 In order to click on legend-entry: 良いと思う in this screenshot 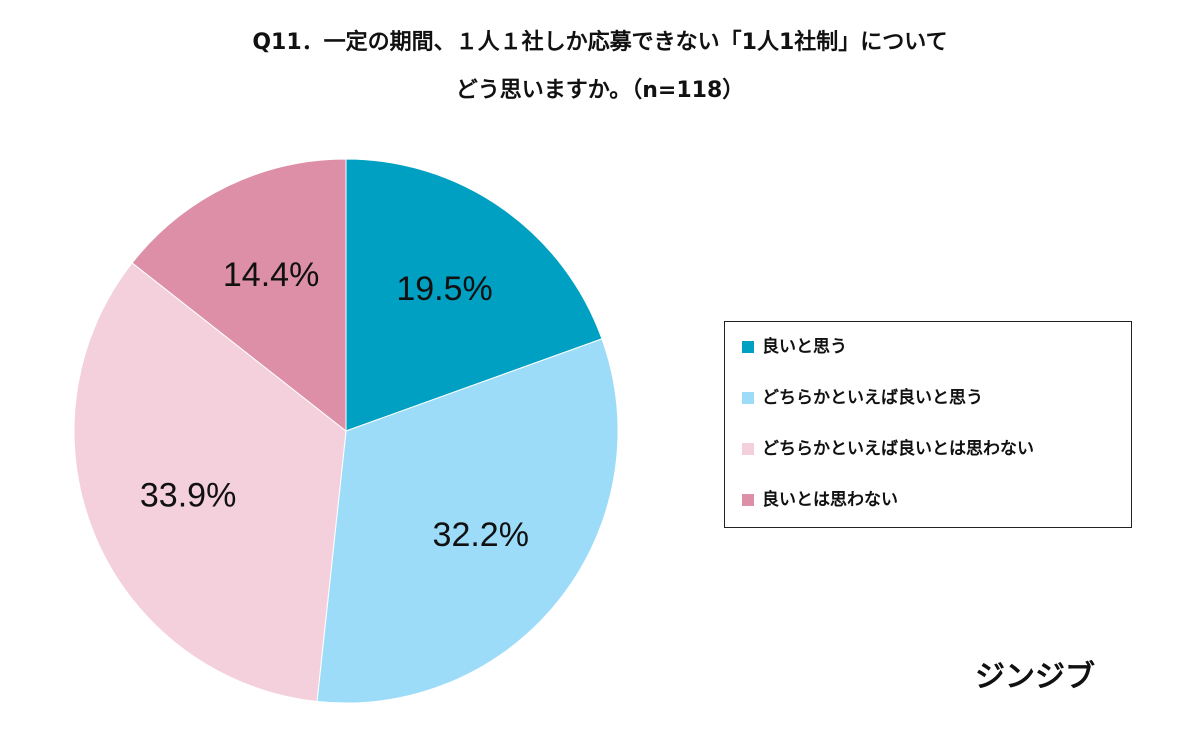, I will do `click(804, 346)`.